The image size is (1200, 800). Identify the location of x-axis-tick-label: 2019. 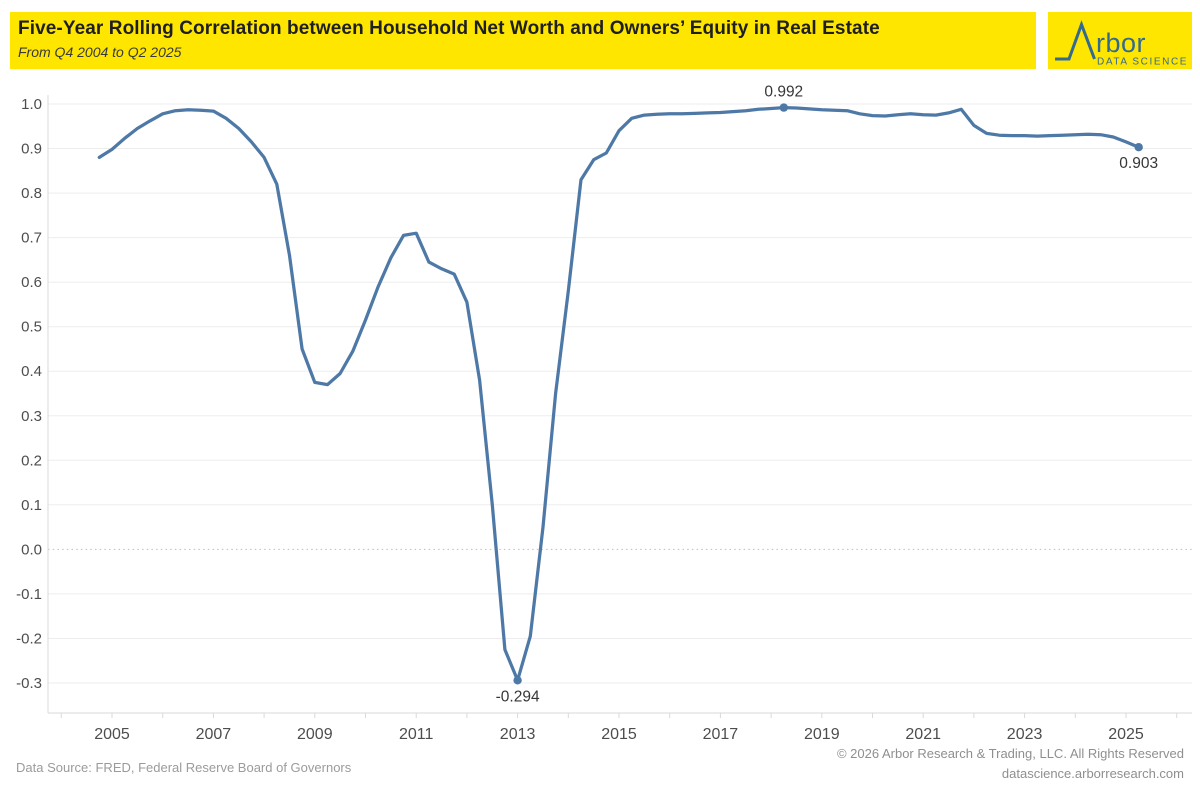
(822, 734).